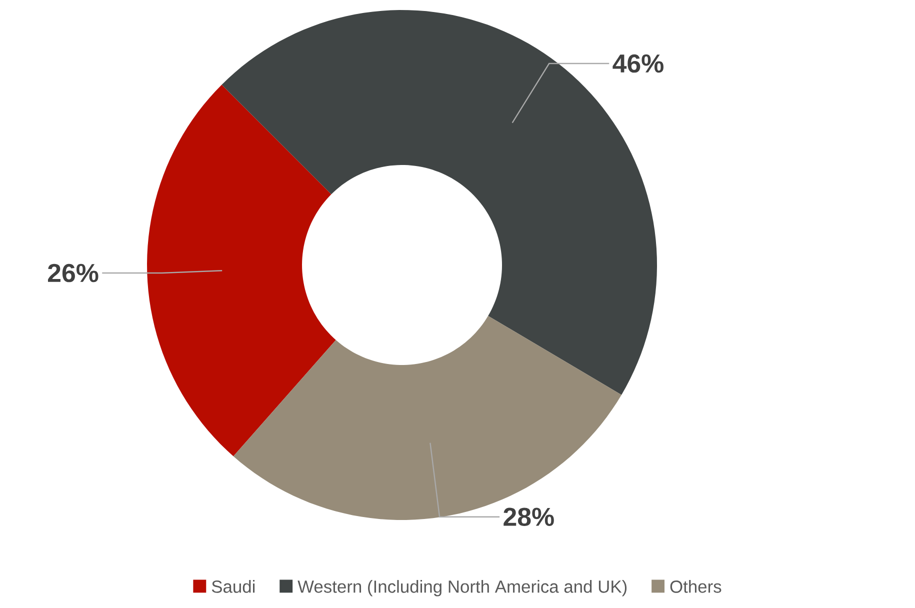 The height and width of the screenshot is (608, 915). Describe the element at coordinates (696, 586) in the screenshot. I see `legend-label: Others` at that location.